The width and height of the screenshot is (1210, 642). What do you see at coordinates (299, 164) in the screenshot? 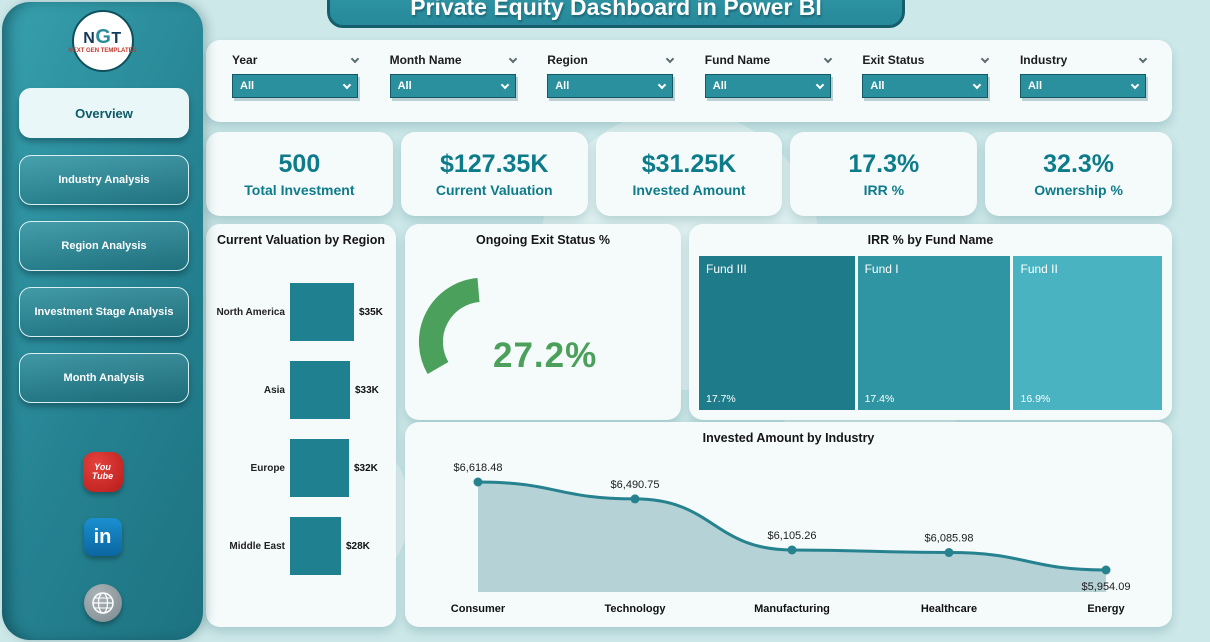
I see `kpi-value: 500` at bounding box center [299, 164].